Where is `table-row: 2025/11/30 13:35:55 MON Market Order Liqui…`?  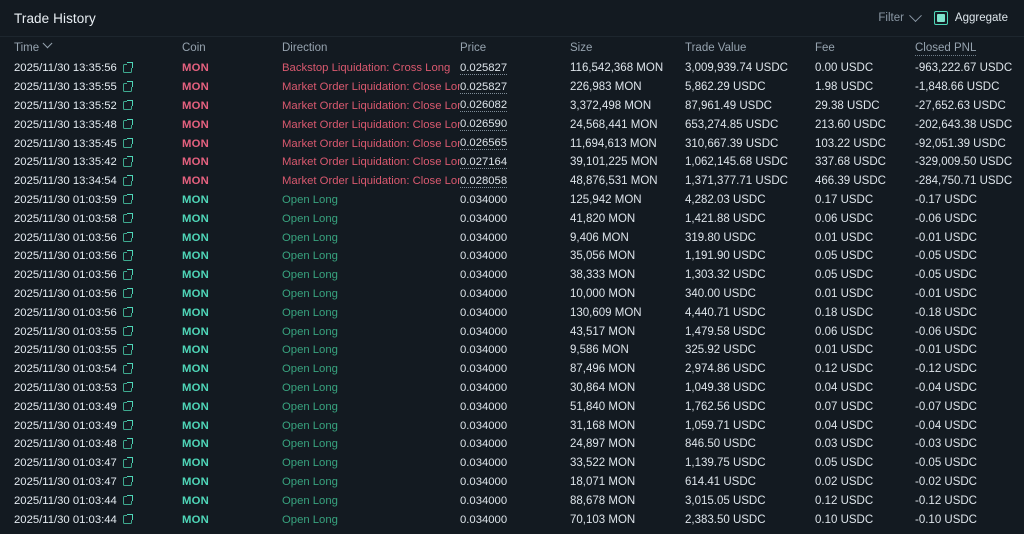
table-row: 2025/11/30 13:35:55 MON Market Order Liqui… is located at coordinates (512, 87).